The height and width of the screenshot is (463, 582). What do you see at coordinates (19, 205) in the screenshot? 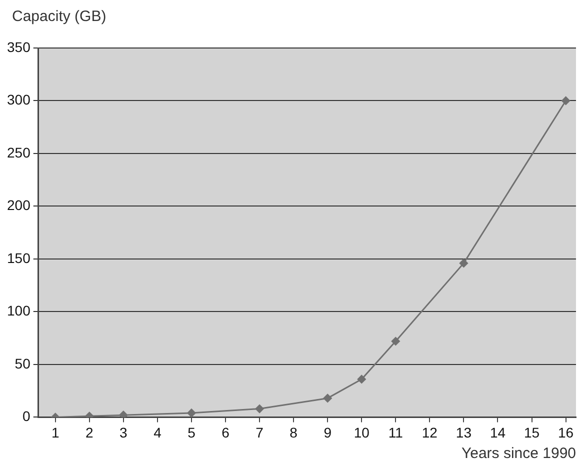
I see `y-tick-label: 200` at bounding box center [19, 205].